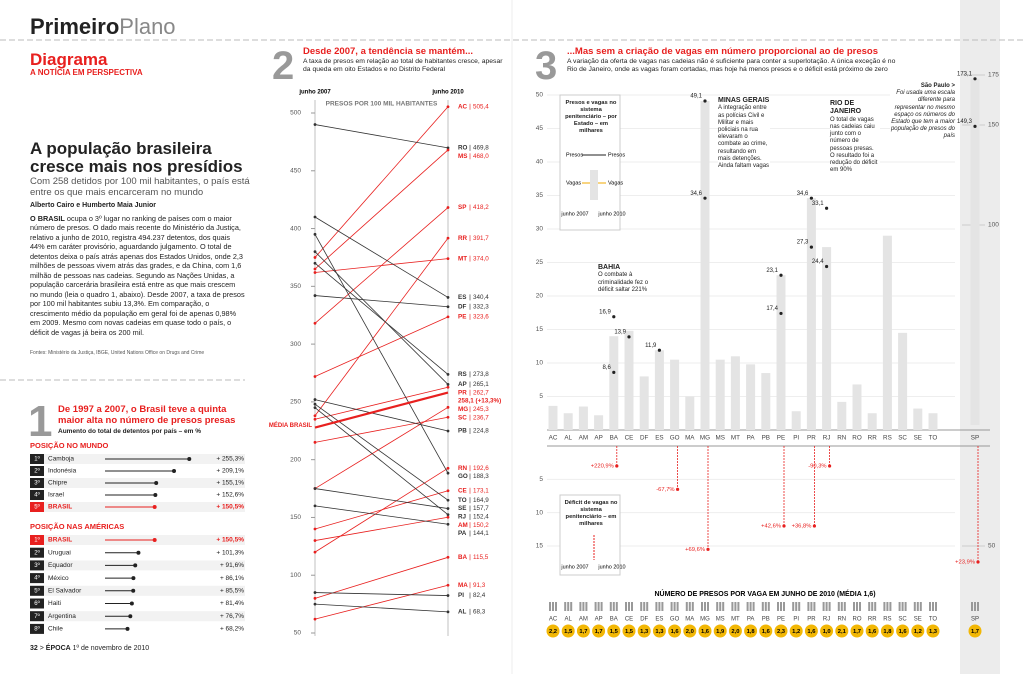 This screenshot has height=674, width=1024. What do you see at coordinates (620, 332) in the screenshot?
I see `annotation-label: 13,9` at bounding box center [620, 332].